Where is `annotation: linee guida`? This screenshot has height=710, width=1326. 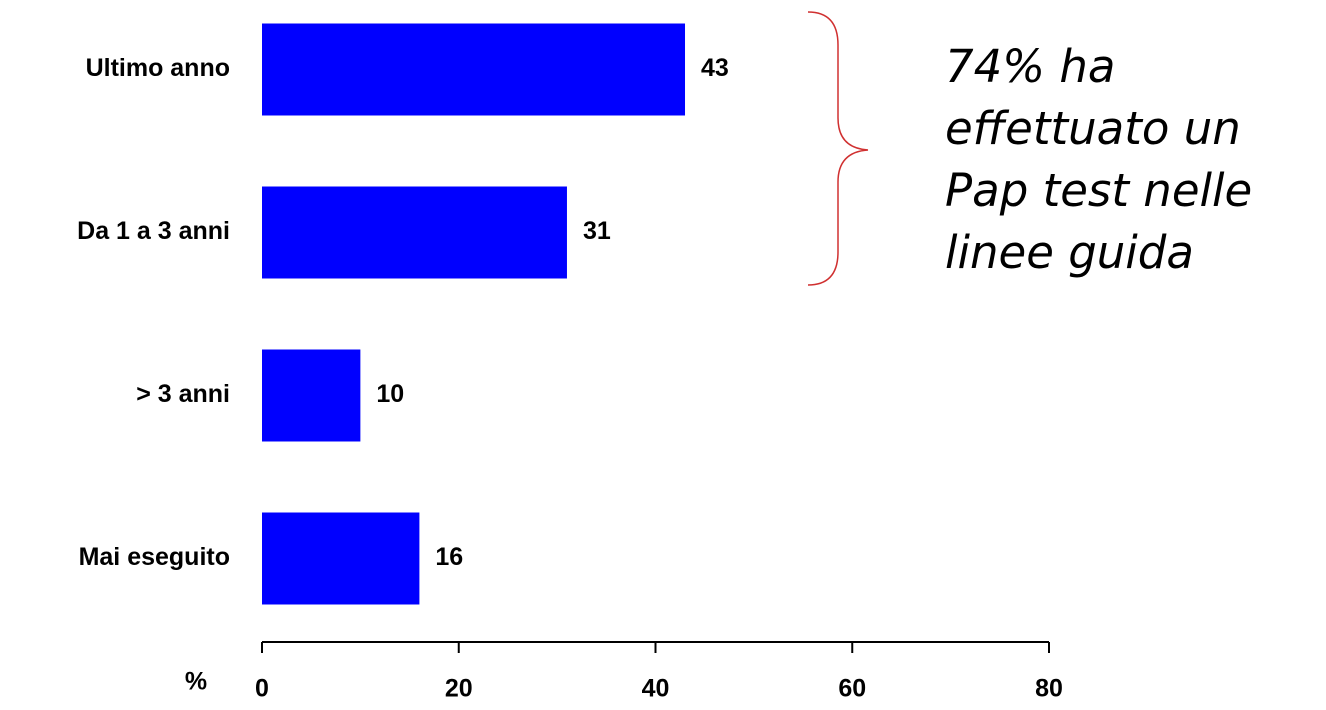
annotation: linee guida is located at coordinates (1069, 252).